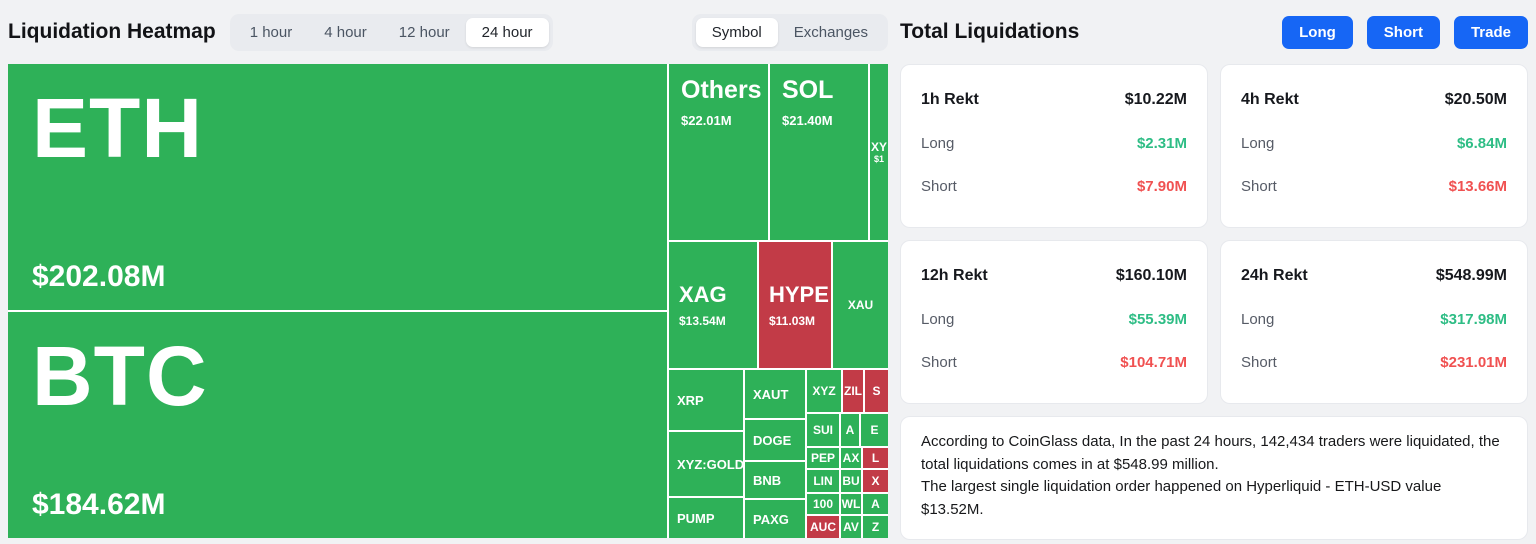 The width and height of the screenshot is (1536, 544). Describe the element at coordinates (736, 32) in the screenshot. I see `tab-symbol: Symbol` at that location.